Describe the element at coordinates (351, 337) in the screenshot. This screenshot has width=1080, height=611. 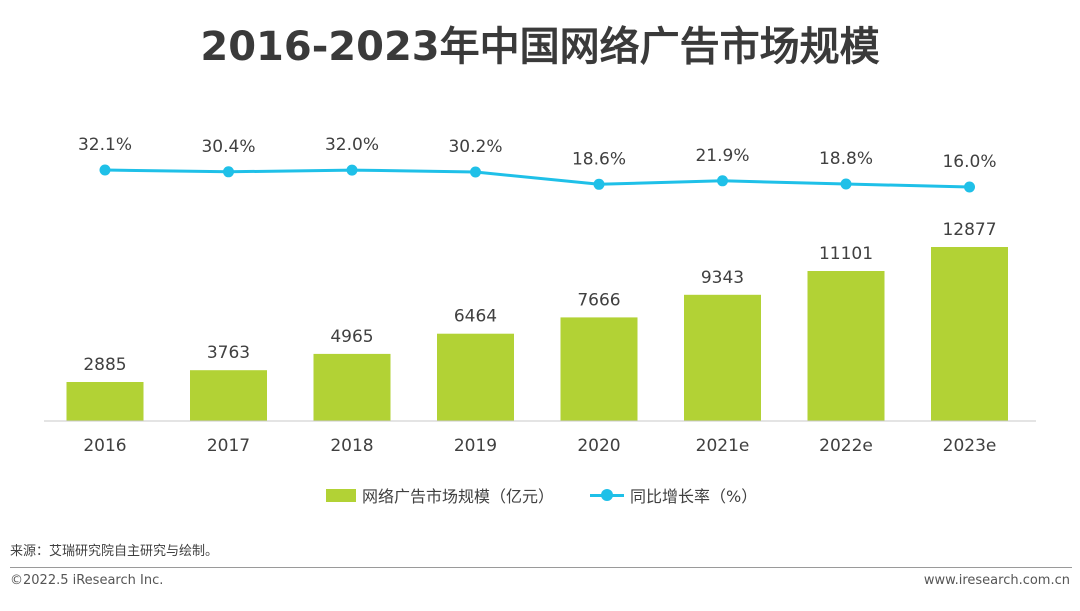
I see `bar-value-label-2018: 4965` at that location.